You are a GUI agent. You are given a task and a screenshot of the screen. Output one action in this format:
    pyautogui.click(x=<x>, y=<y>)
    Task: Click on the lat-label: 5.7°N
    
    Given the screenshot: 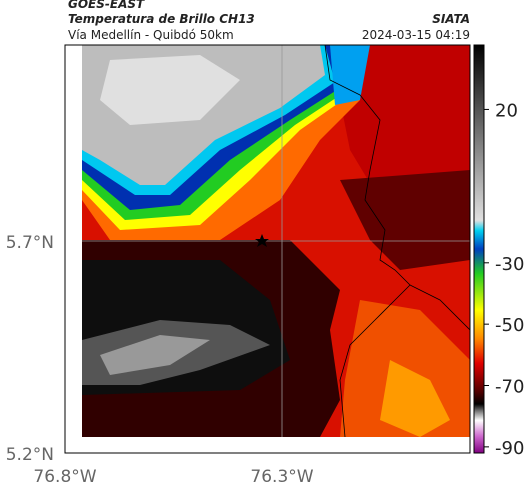 What is the action you would take?
    pyautogui.click(x=30, y=243)
    